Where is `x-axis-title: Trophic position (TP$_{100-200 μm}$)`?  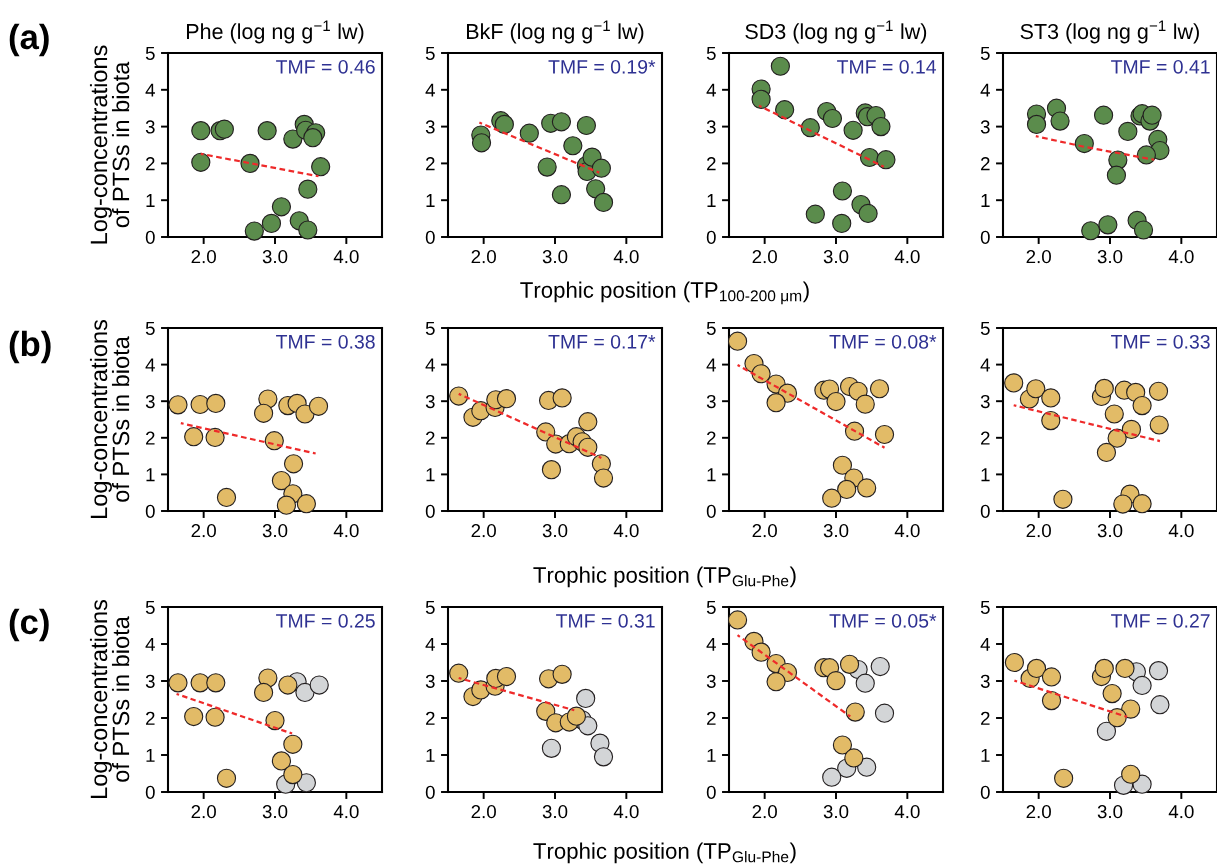
x-axis-title: Trophic position (TP$_{100-200 μm}$) is located at coordinates (664, 293).